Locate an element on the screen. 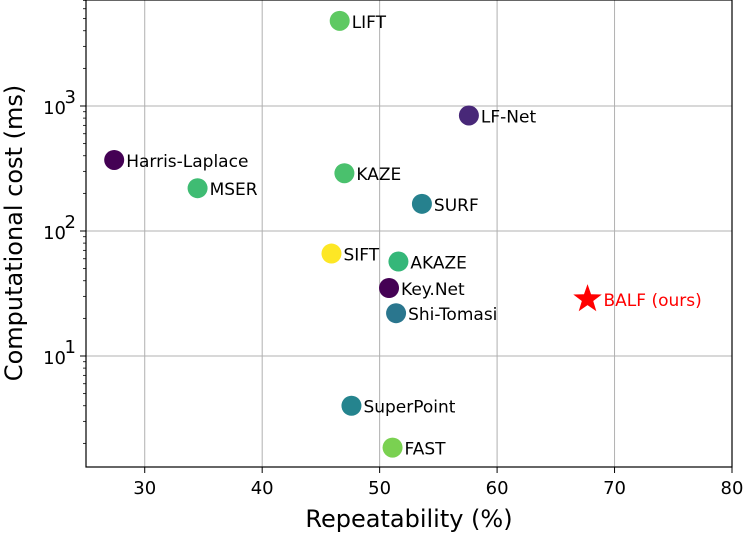  x-tick-label: 80 is located at coordinates (732, 488).